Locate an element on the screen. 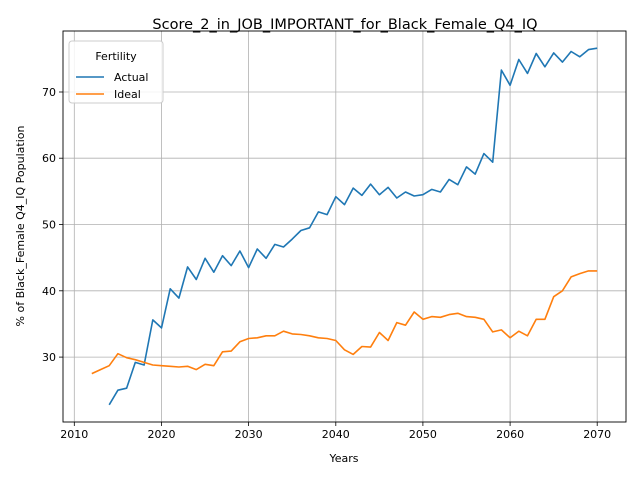  x-tick-label: 2020 is located at coordinates (162, 434).